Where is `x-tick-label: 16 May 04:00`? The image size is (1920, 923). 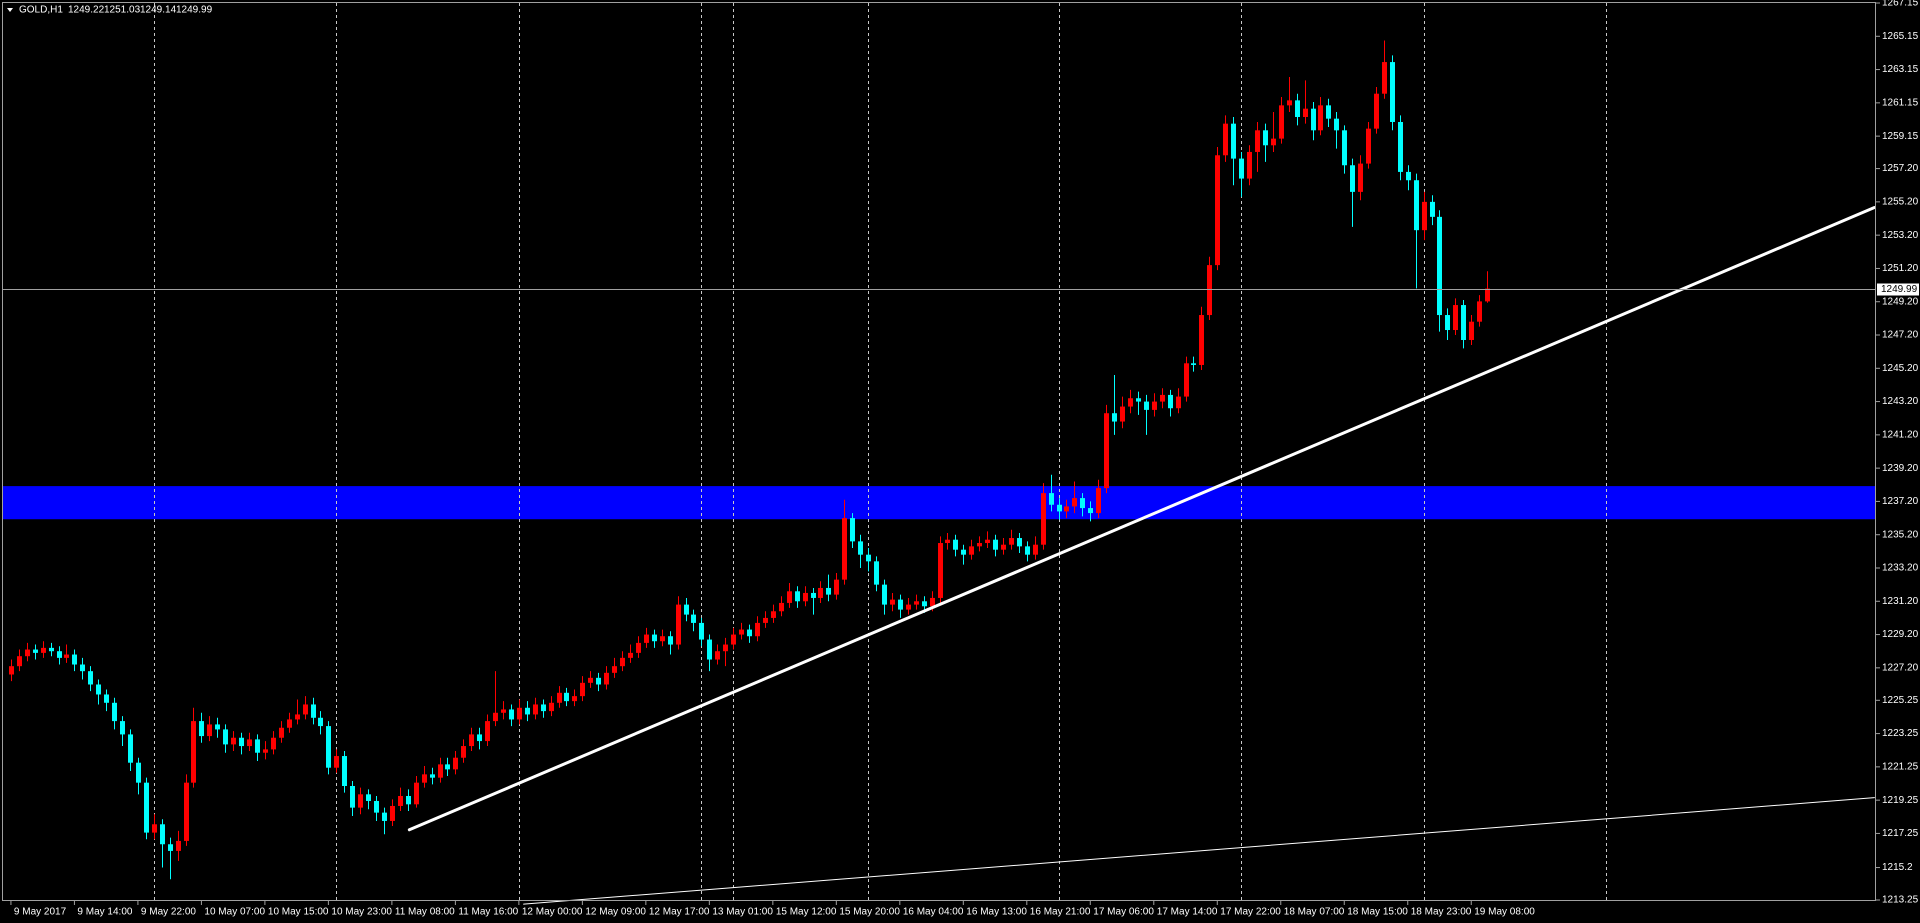
x-tick-label: 16 May 04:00 is located at coordinates (933, 912).